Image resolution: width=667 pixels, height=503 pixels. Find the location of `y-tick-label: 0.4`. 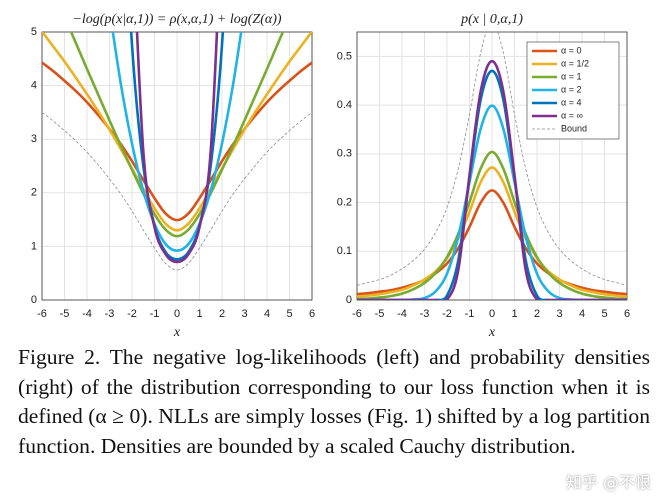

y-tick-label: 0.4 is located at coordinates (344, 105).